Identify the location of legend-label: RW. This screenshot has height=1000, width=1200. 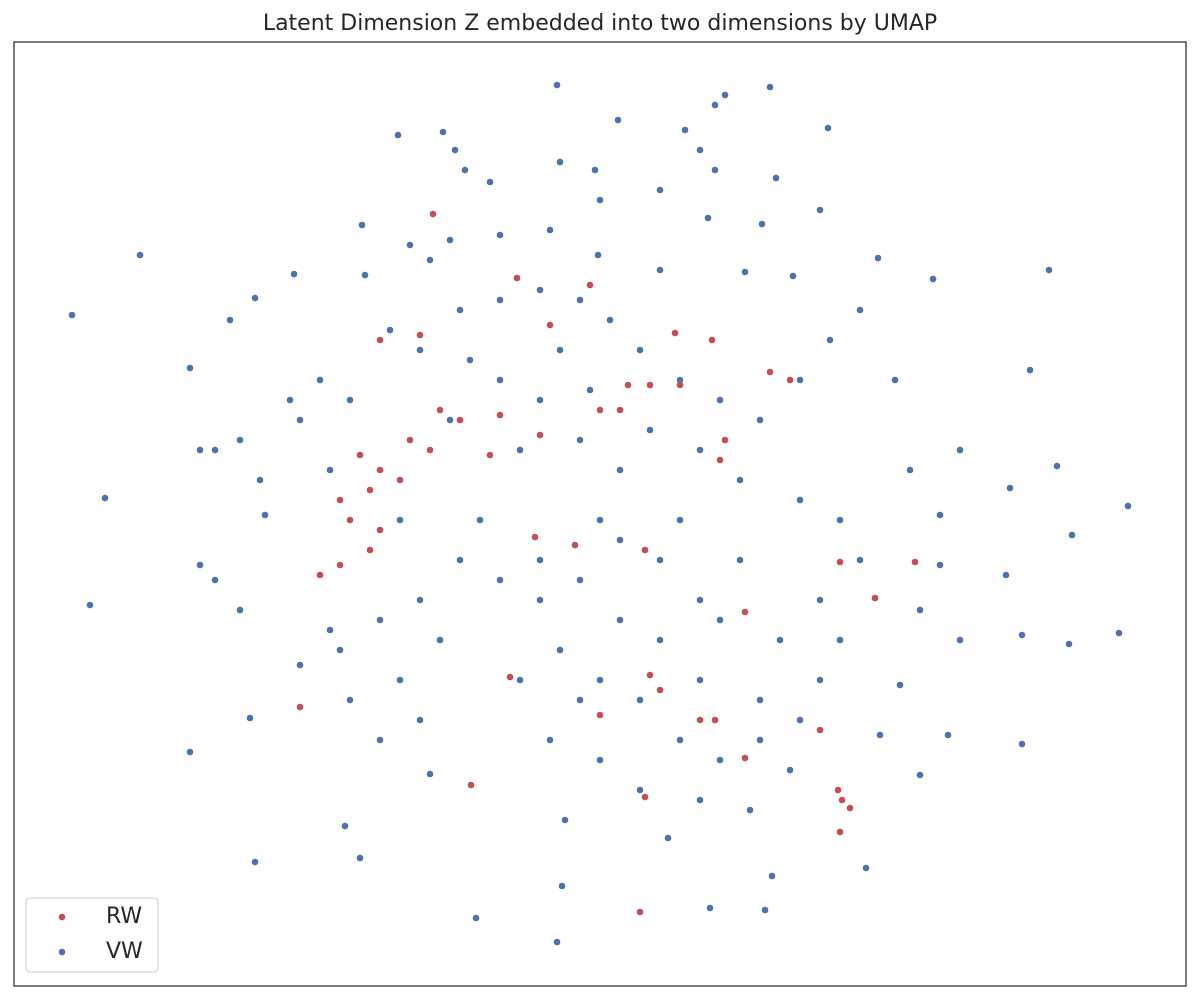
(124, 916).